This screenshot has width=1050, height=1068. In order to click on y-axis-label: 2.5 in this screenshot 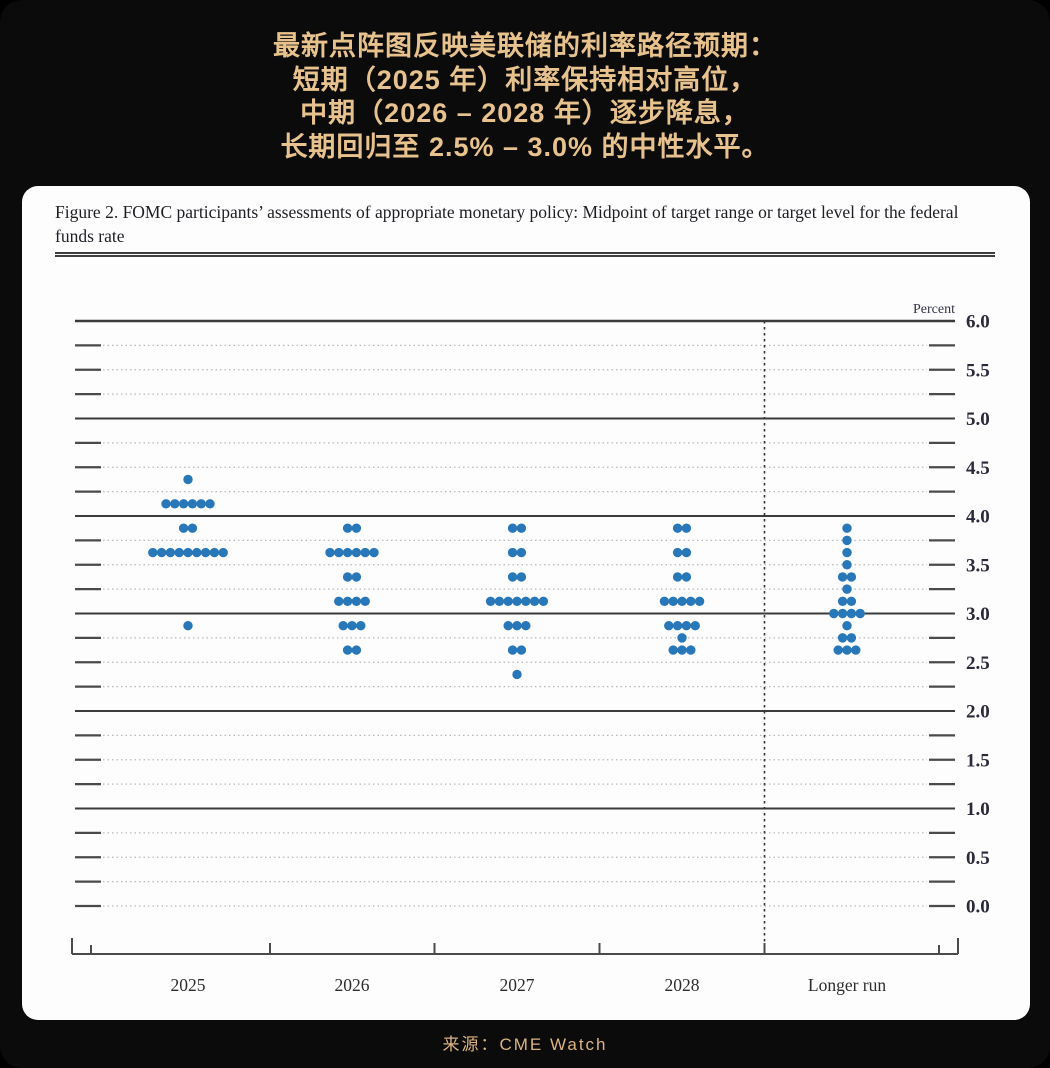, I will do `click(978, 663)`.